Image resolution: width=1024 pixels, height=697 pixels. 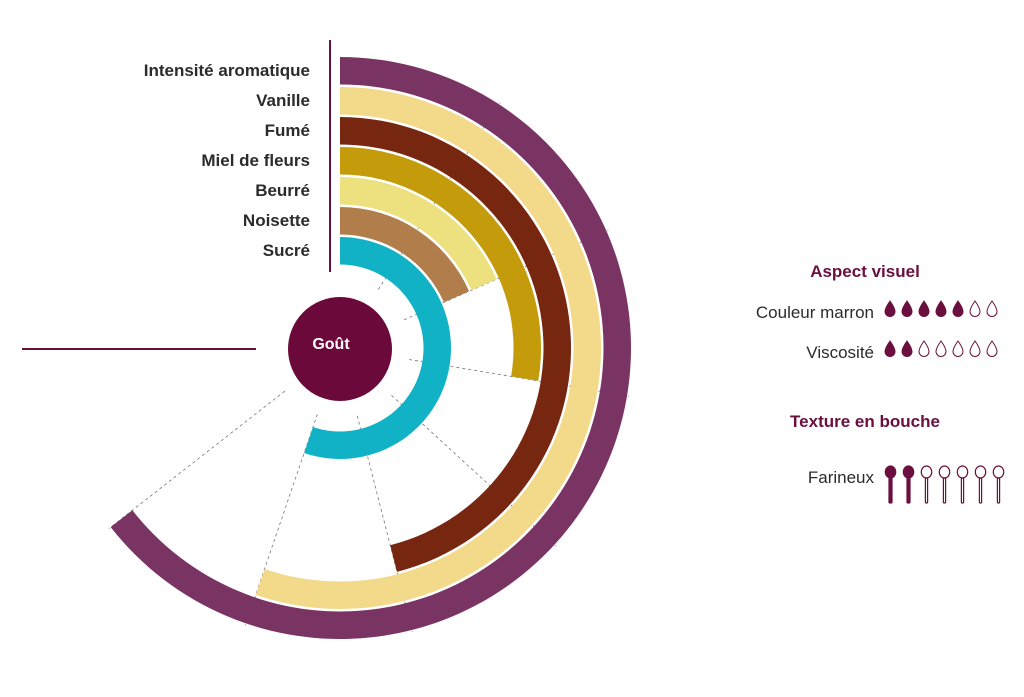 I want to click on label-sucre: Sucré, so click(x=286, y=250).